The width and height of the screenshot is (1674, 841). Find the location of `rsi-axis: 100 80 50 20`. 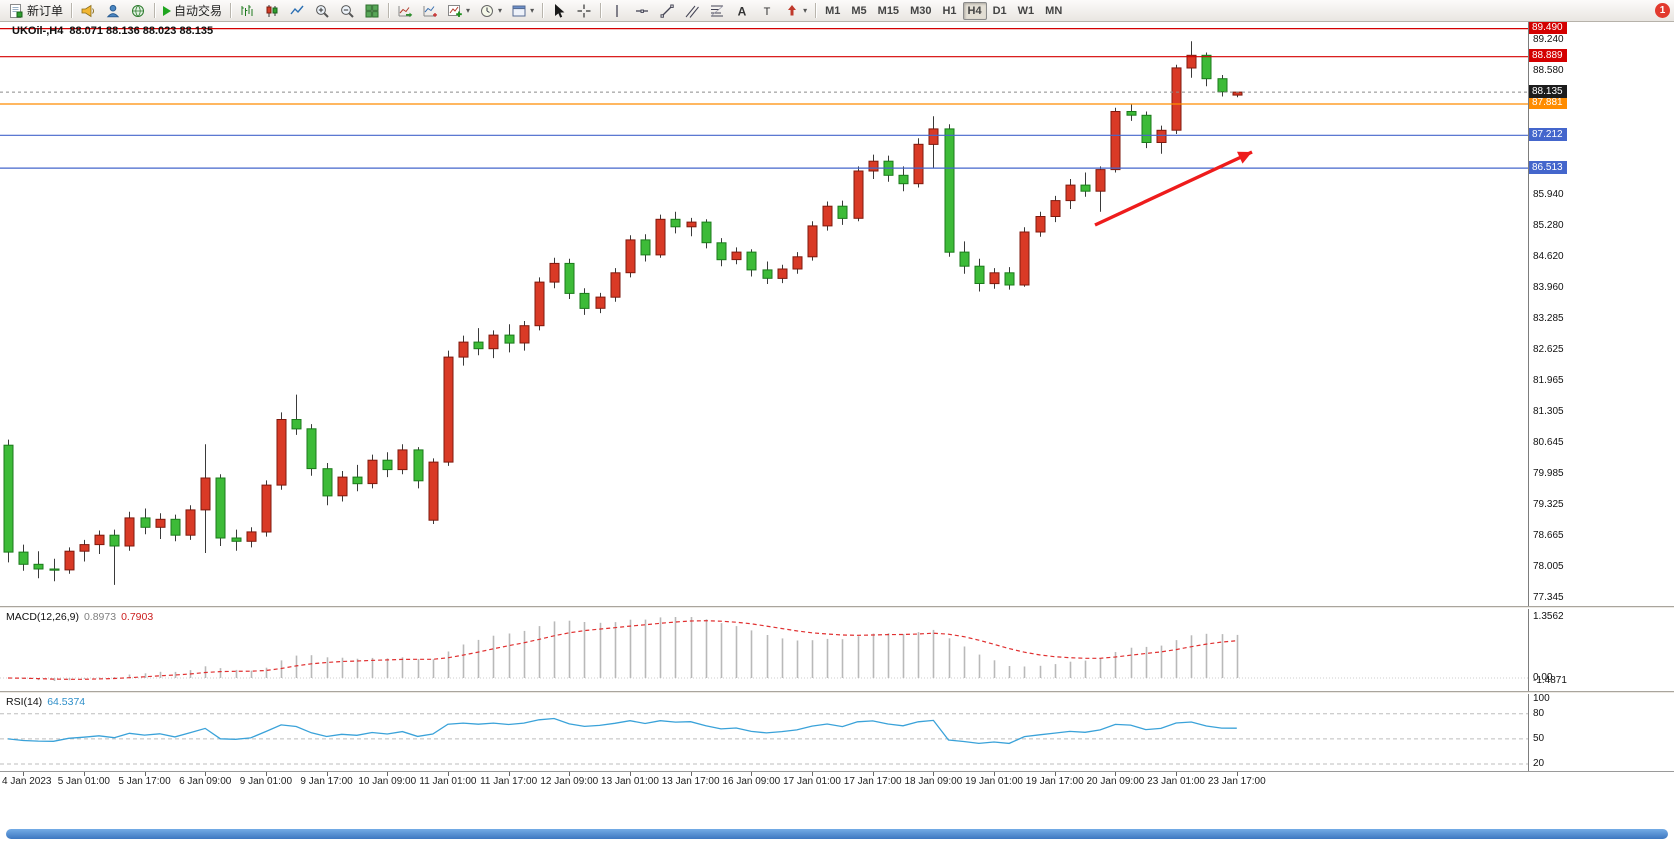

rsi-axis: 100 80 50 20 is located at coordinates (1601, 732).